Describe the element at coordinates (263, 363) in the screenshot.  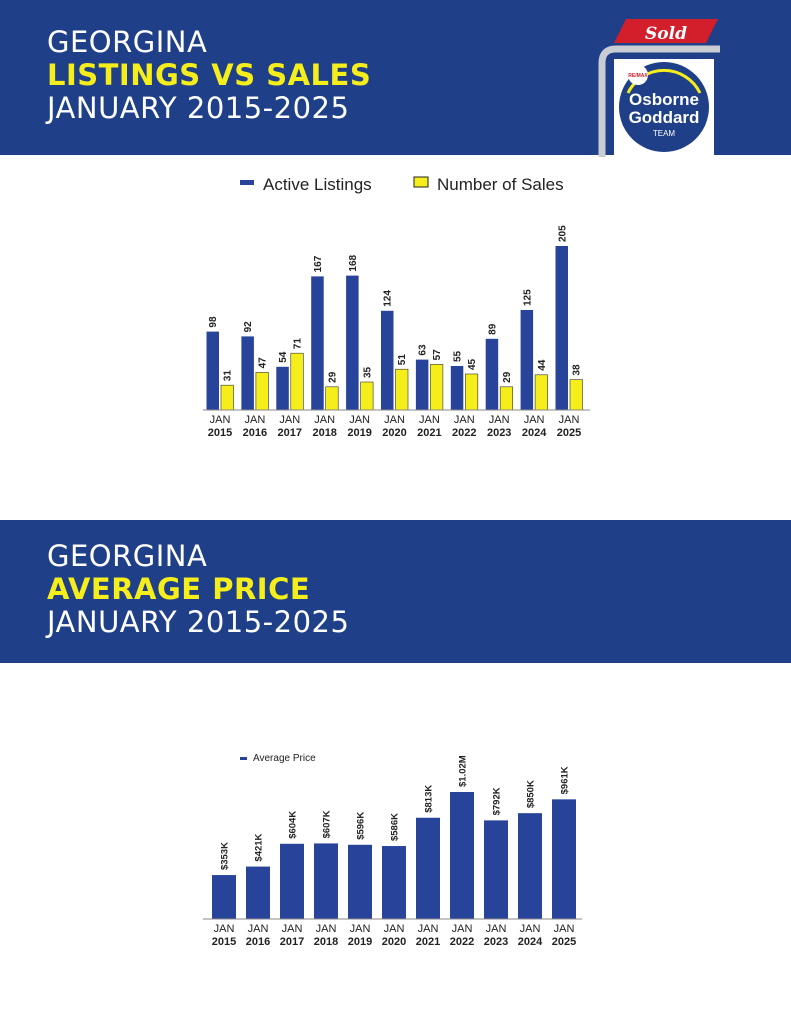
I see `data-label-number-of-sales: 47` at that location.